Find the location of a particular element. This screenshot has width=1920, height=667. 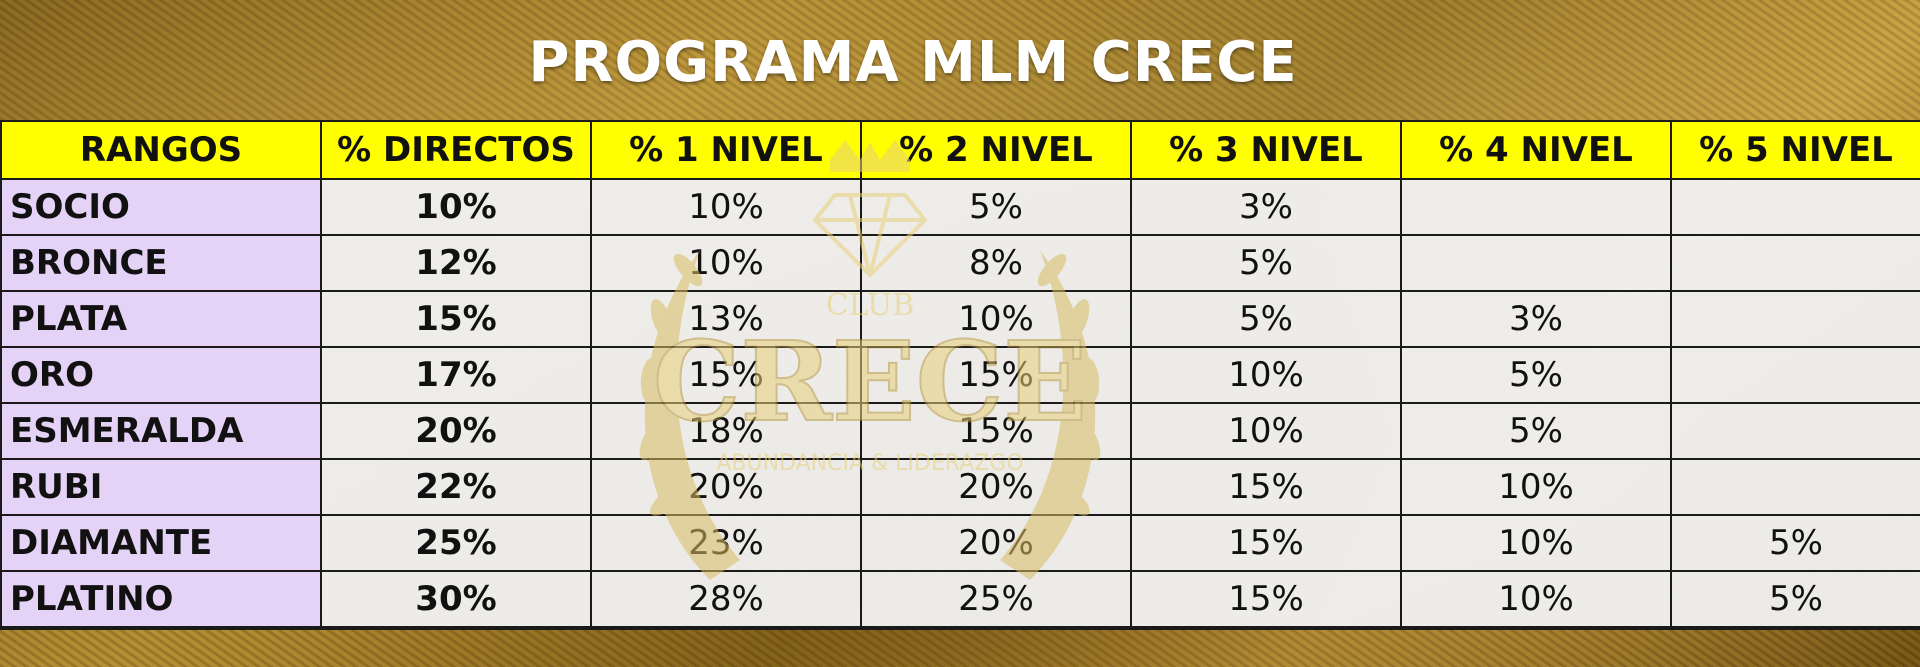

table-row: PLATINO 30% 28% 25% 15% 10% 5% is located at coordinates (960, 599).